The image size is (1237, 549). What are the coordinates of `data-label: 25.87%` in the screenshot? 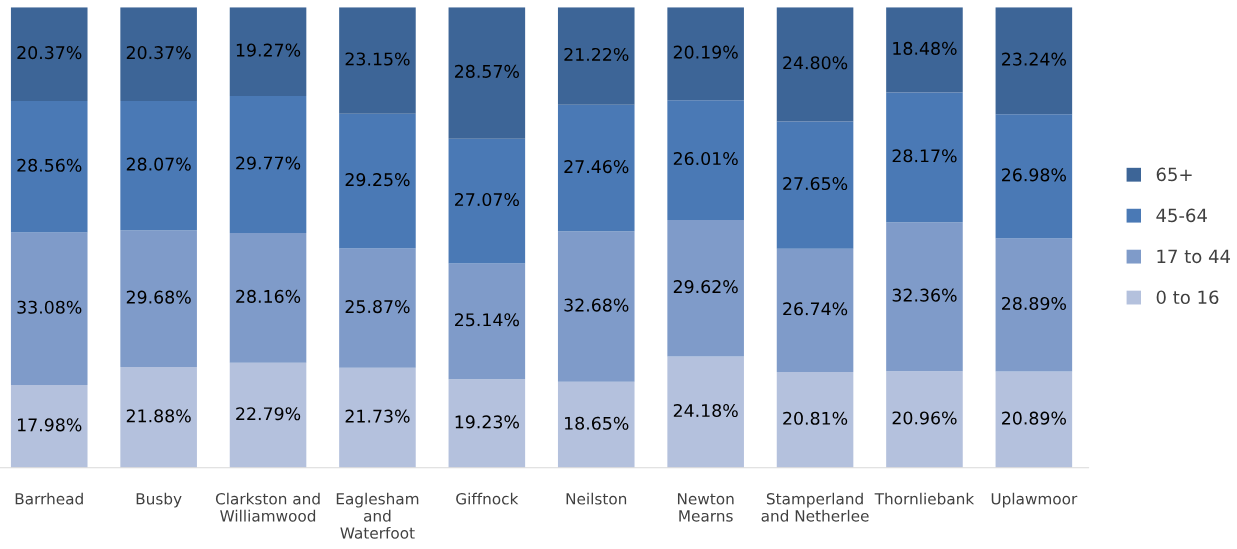 It's located at (377, 307).